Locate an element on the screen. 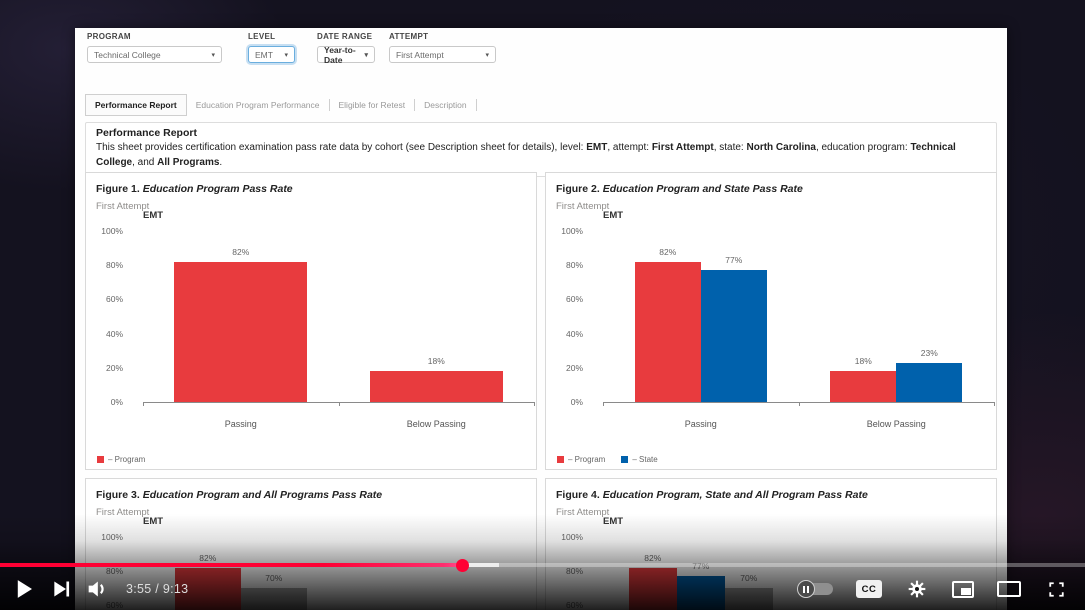 The width and height of the screenshot is (1085, 610). date-range-filter: DATE RANGE Year-to-Date ▾ is located at coordinates (346, 48).